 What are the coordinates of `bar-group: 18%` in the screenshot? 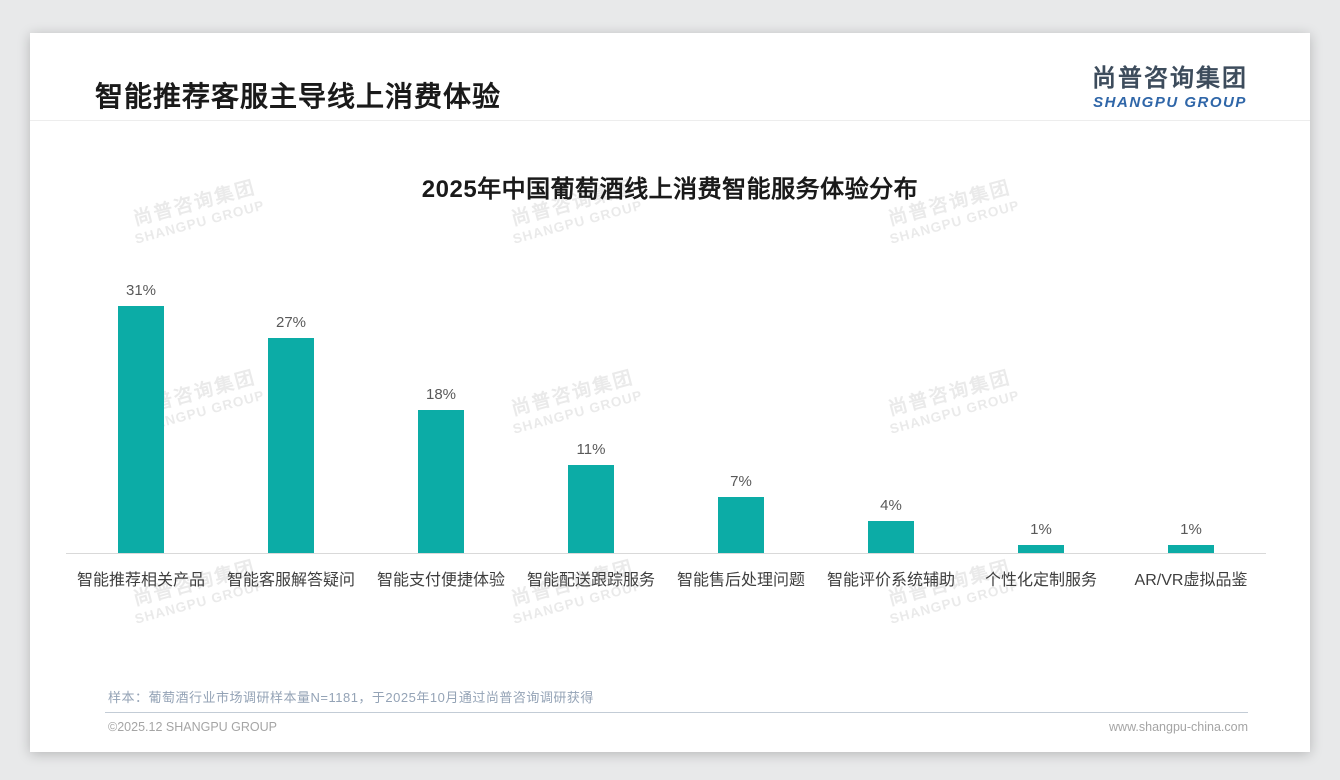 It's located at (441, 396).